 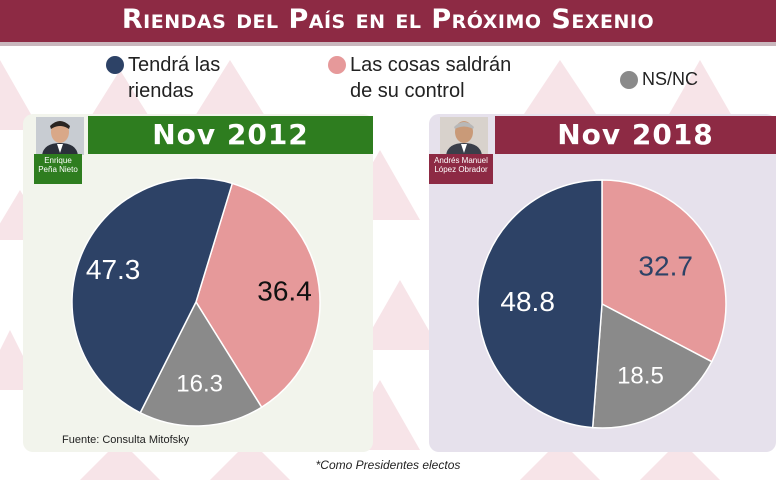 I want to click on legend-label-riendas: Tendrá las riendas, so click(x=174, y=78).